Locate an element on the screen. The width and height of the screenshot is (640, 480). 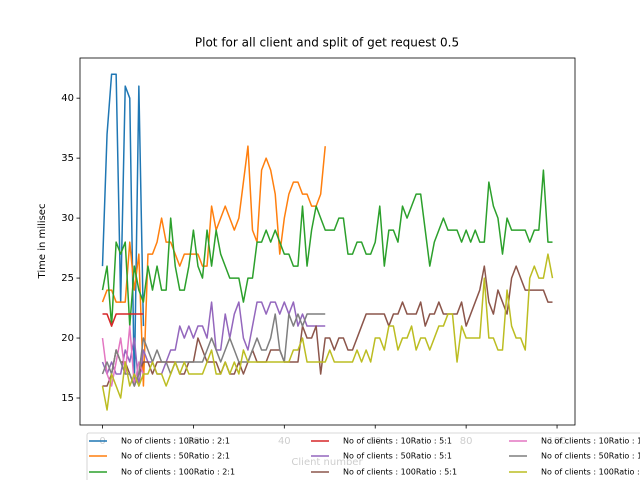
legend-label: No of clients : 10Ratio : 10:1 is located at coordinates (590, 441).